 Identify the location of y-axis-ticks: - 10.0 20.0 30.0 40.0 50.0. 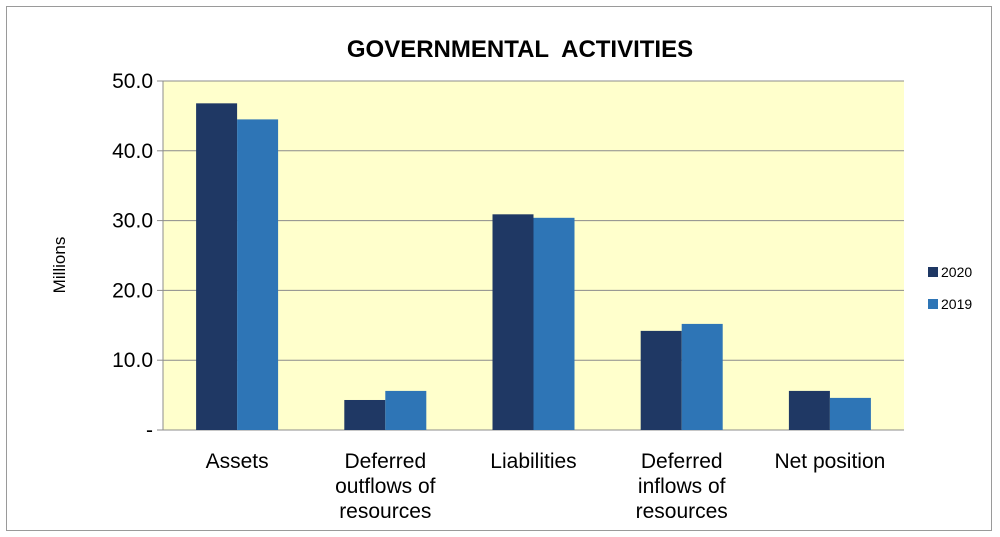
(132, 256).